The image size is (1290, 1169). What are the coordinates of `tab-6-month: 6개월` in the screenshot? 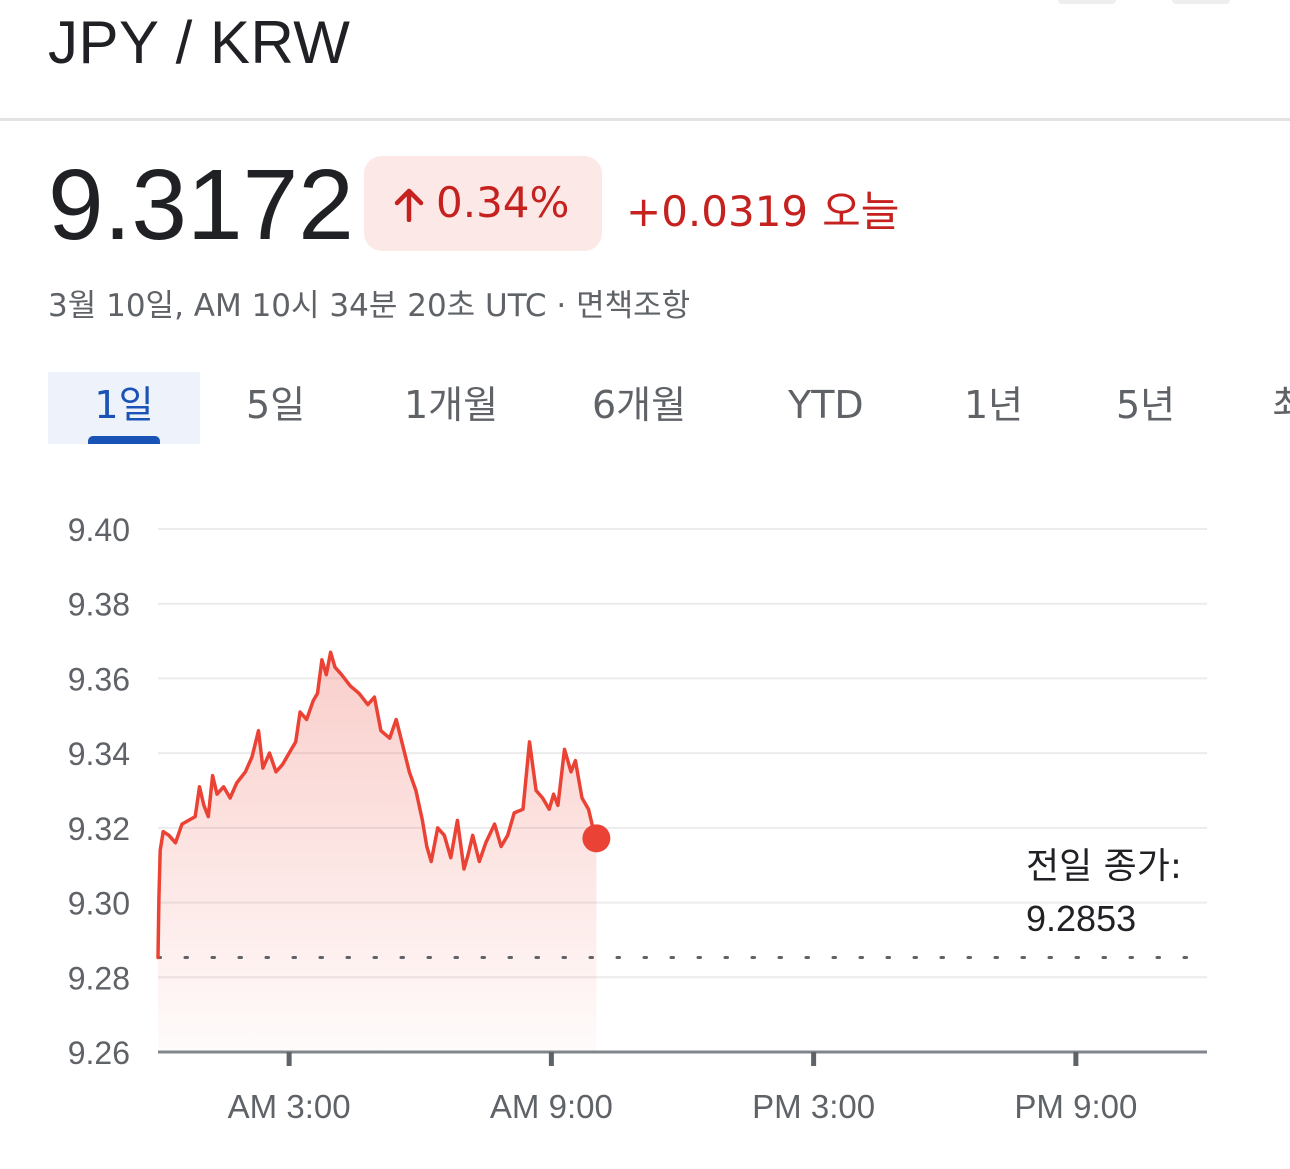 It's located at (639, 408).